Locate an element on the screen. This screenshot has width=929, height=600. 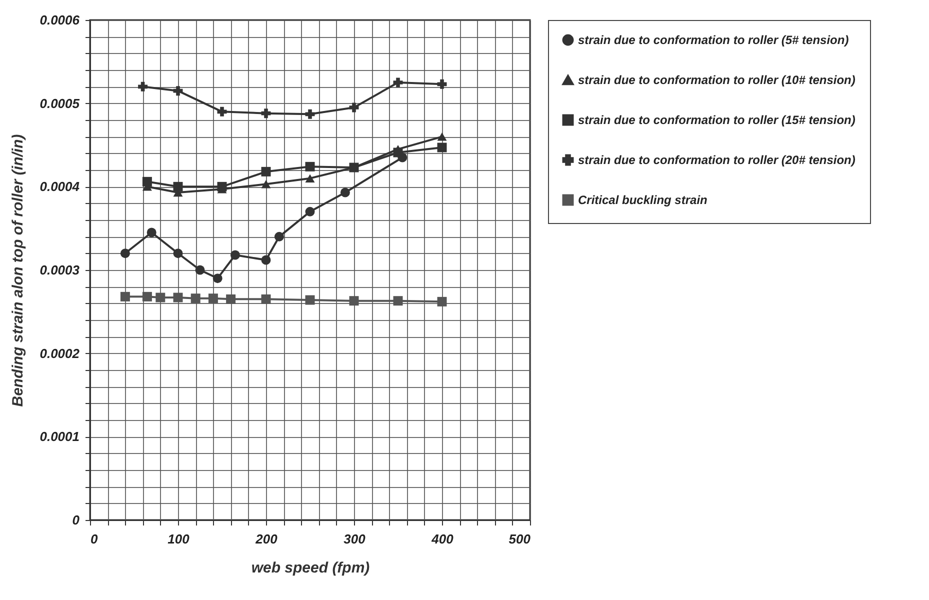
legend-label: strain due to conformation to roller (15# tension) is located at coordinates (717, 120).